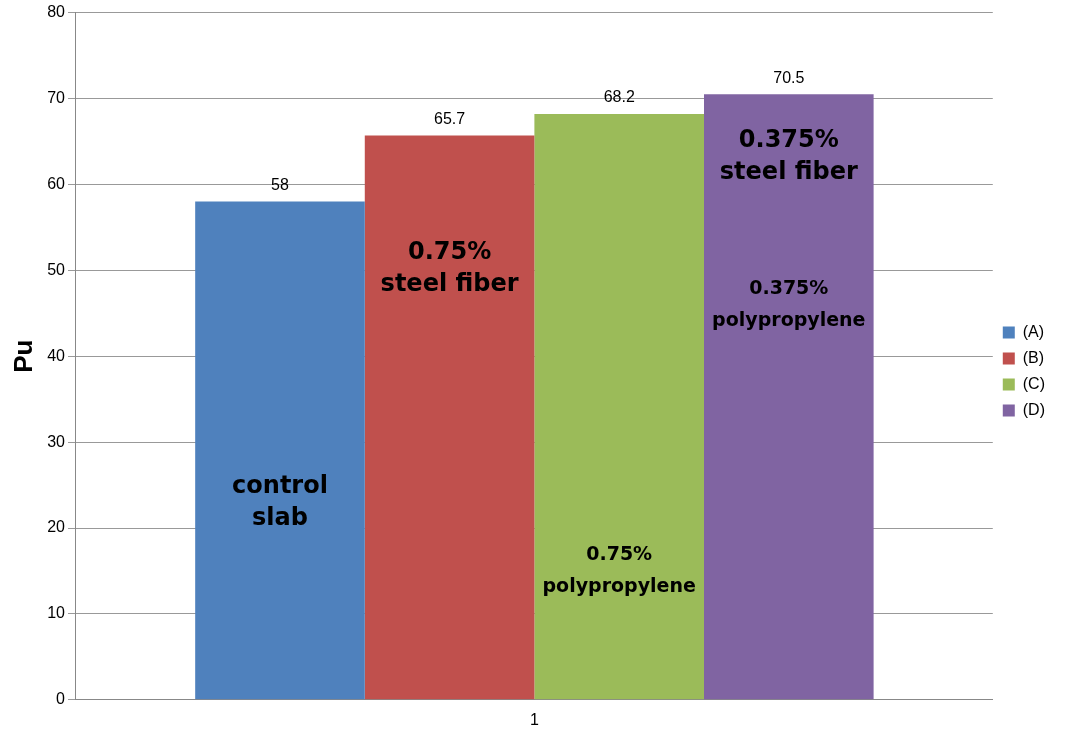 This screenshot has height=738, width=1075. I want to click on data-label: 65.7, so click(450, 118).